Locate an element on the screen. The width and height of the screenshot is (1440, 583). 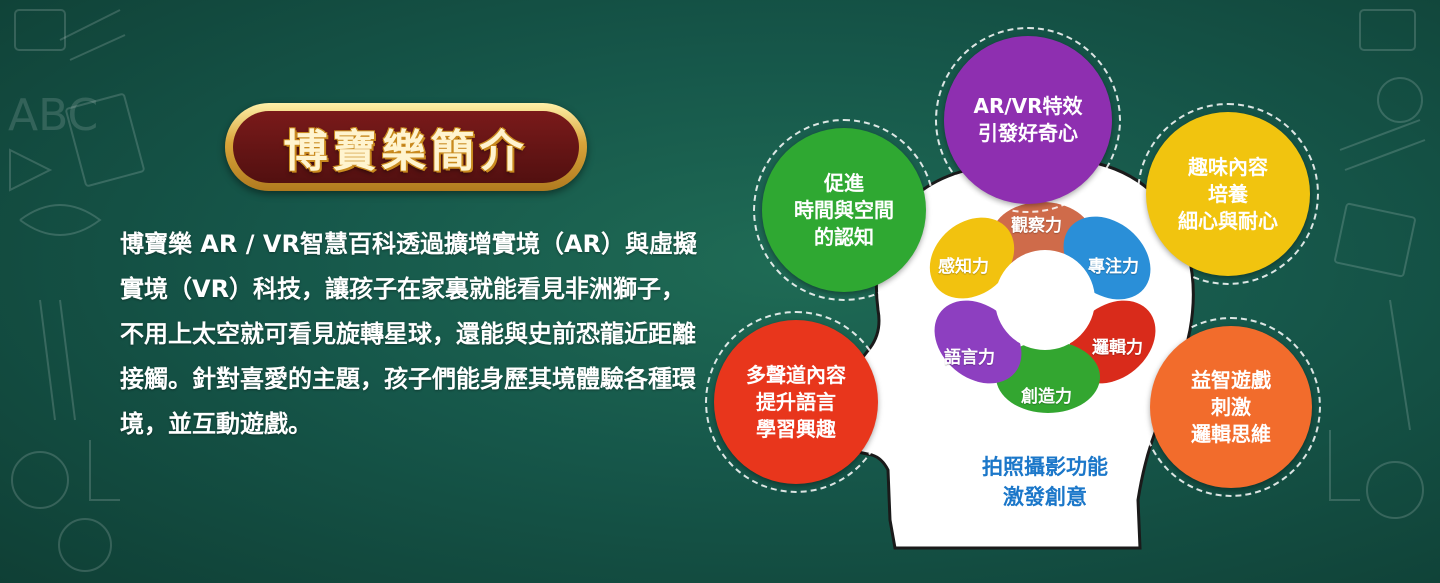
petal-label-observation: 觀察力 is located at coordinates (1036, 226).